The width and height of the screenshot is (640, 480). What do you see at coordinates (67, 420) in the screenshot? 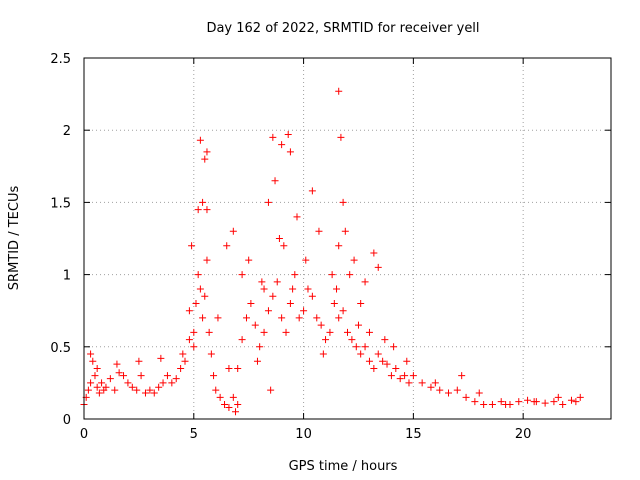
I see `y-tick-label: 0` at bounding box center [67, 420].